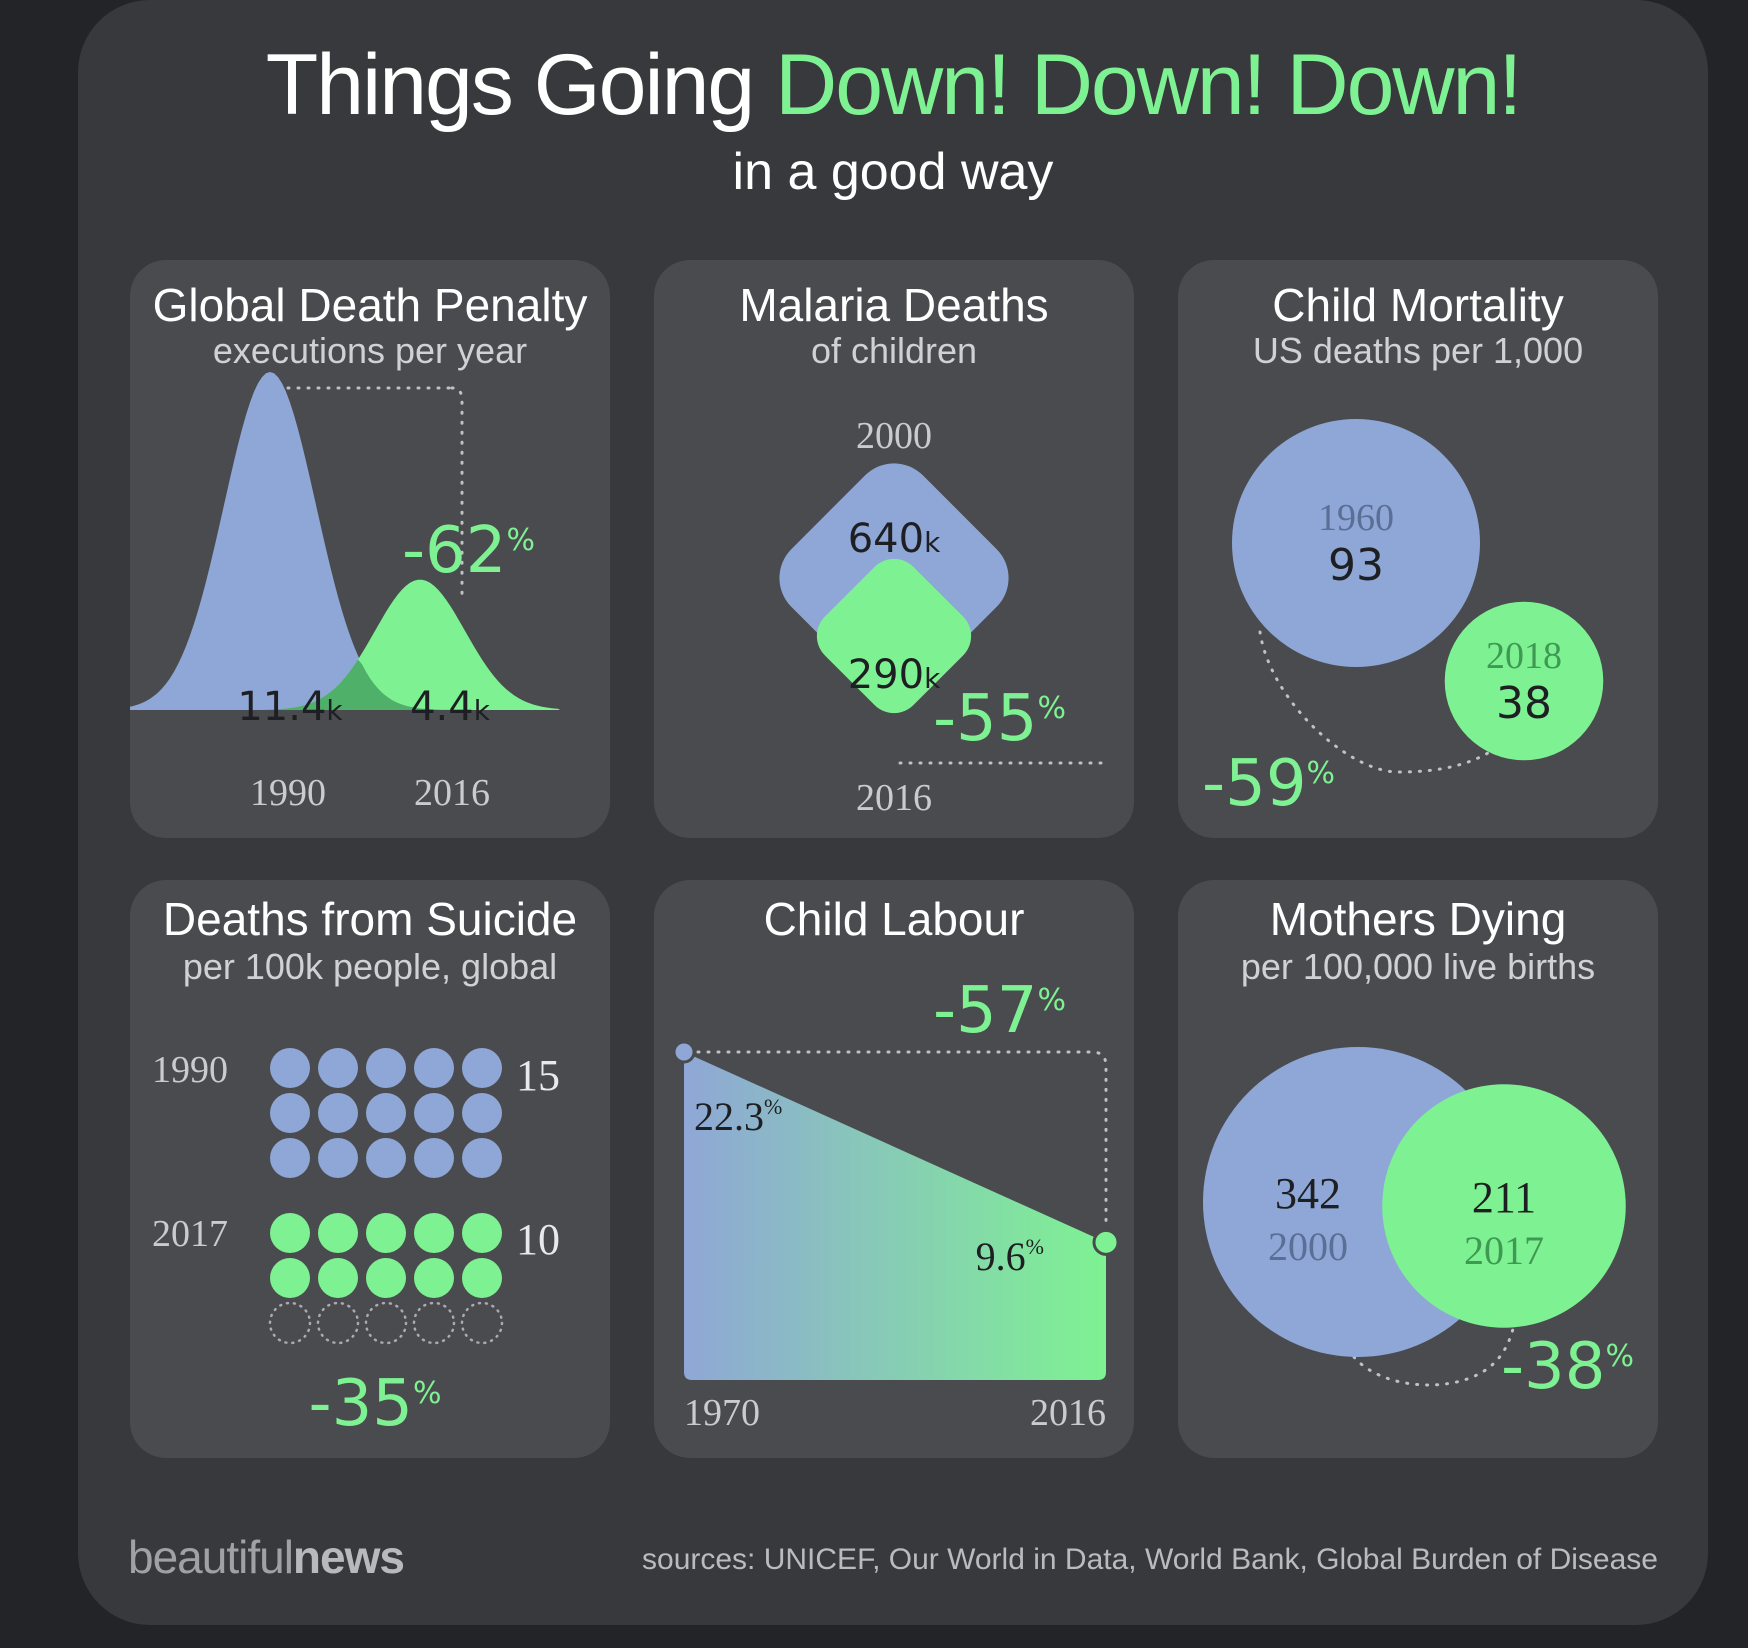 The image size is (1748, 1648). What do you see at coordinates (1567, 1367) in the screenshot?
I see `change-label: -38%` at bounding box center [1567, 1367].